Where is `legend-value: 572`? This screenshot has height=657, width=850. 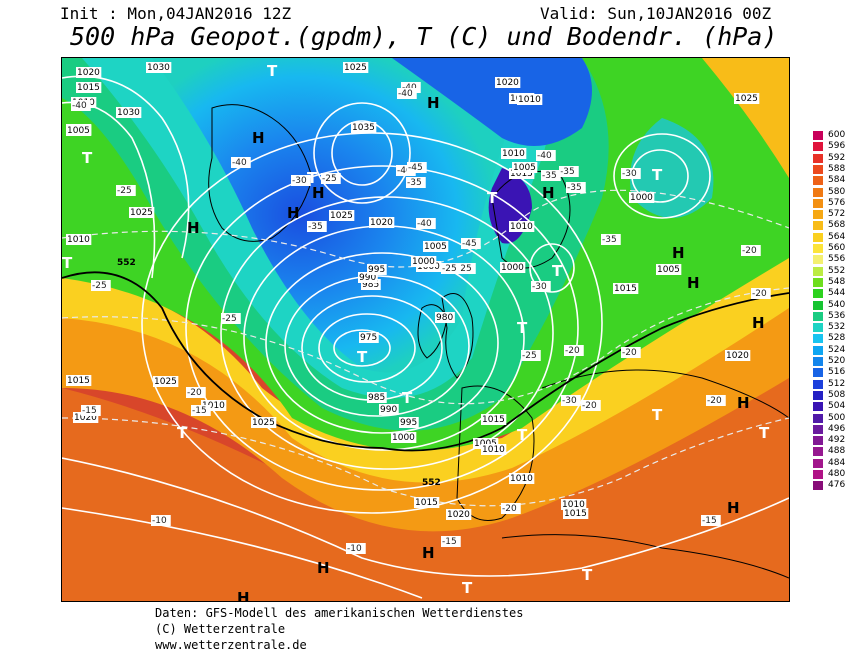
legend-value: 572 is located at coordinates (837, 214).